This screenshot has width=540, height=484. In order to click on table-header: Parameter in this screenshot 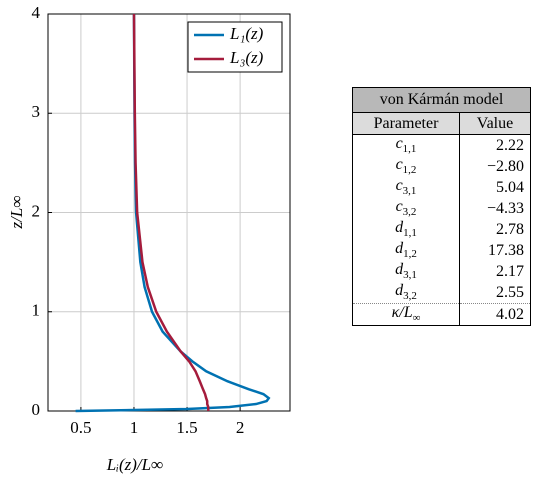, I will do `click(406, 123)`.